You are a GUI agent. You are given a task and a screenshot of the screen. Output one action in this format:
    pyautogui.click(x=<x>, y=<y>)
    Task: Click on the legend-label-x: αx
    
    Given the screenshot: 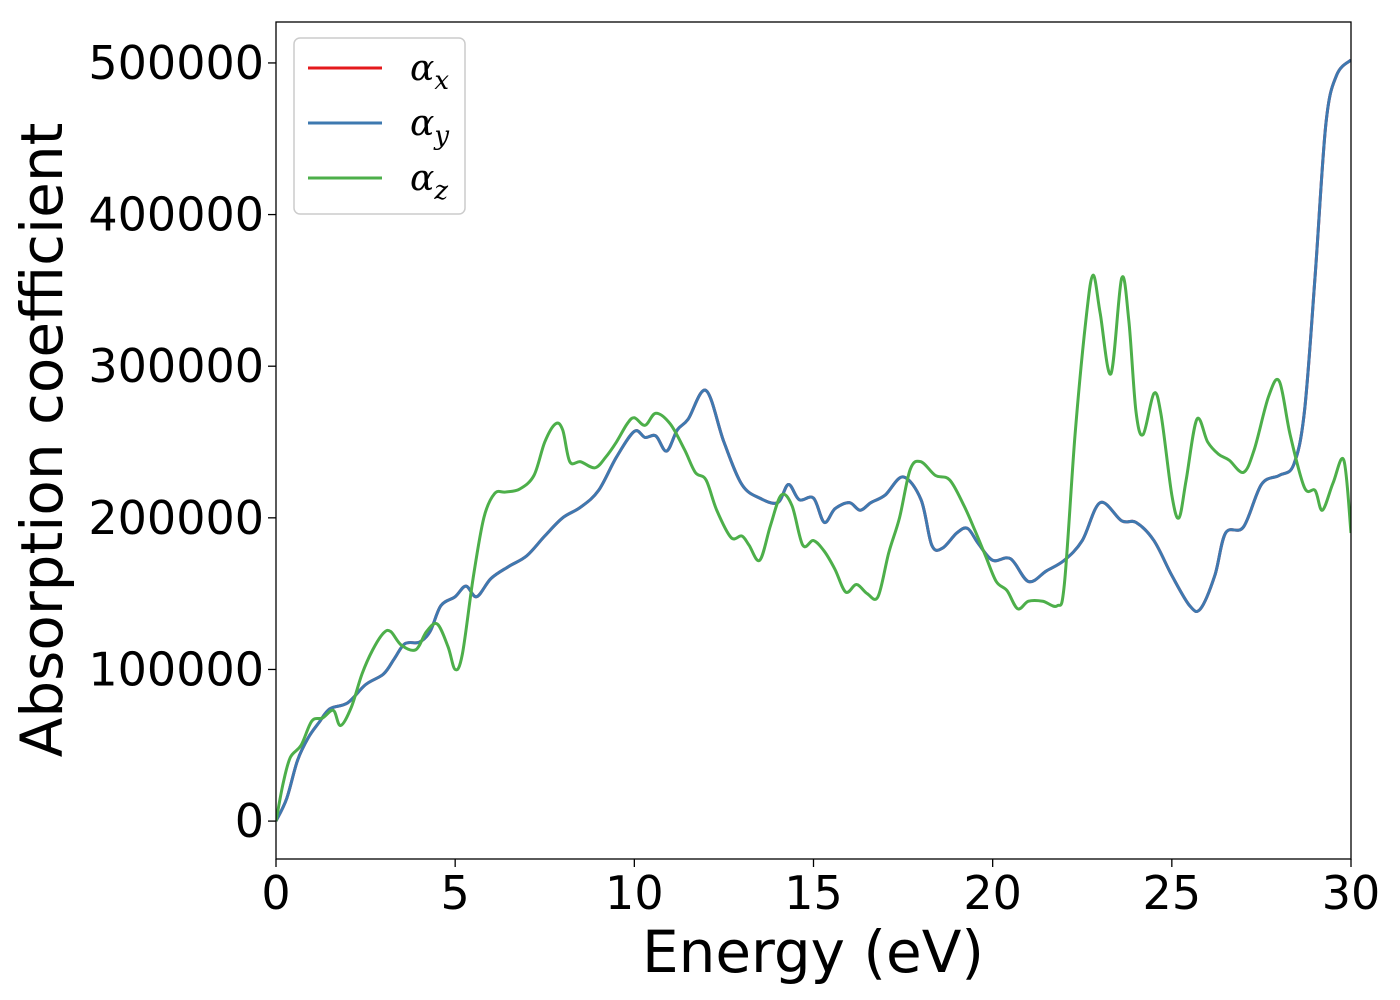 What is the action you would take?
    pyautogui.click(x=429, y=72)
    